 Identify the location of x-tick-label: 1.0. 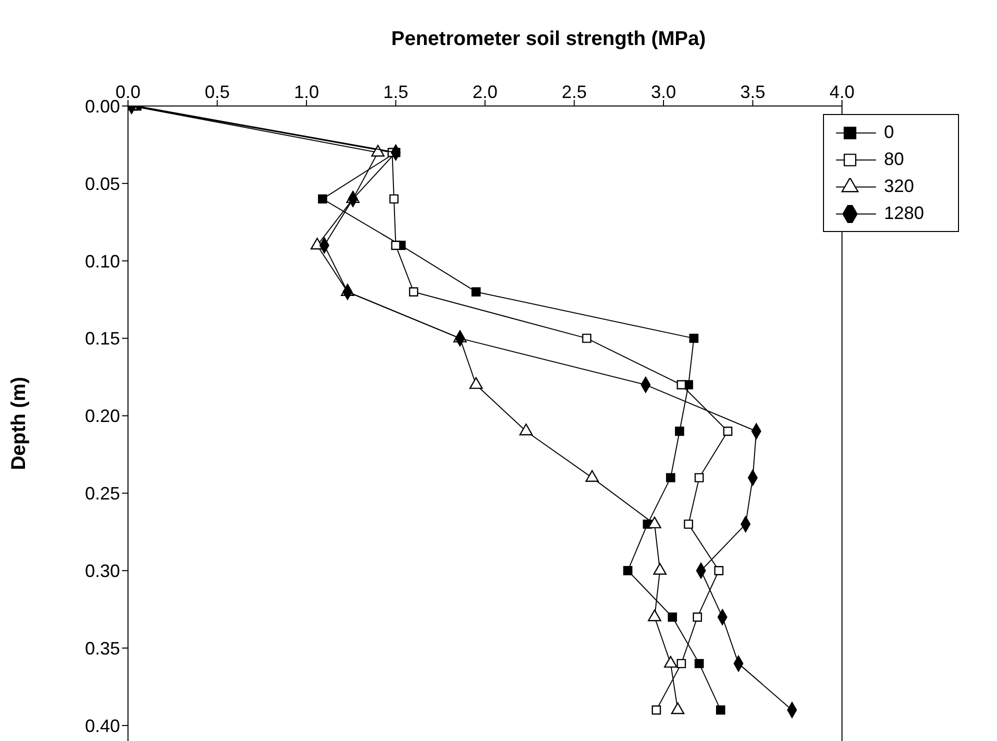
(307, 92).